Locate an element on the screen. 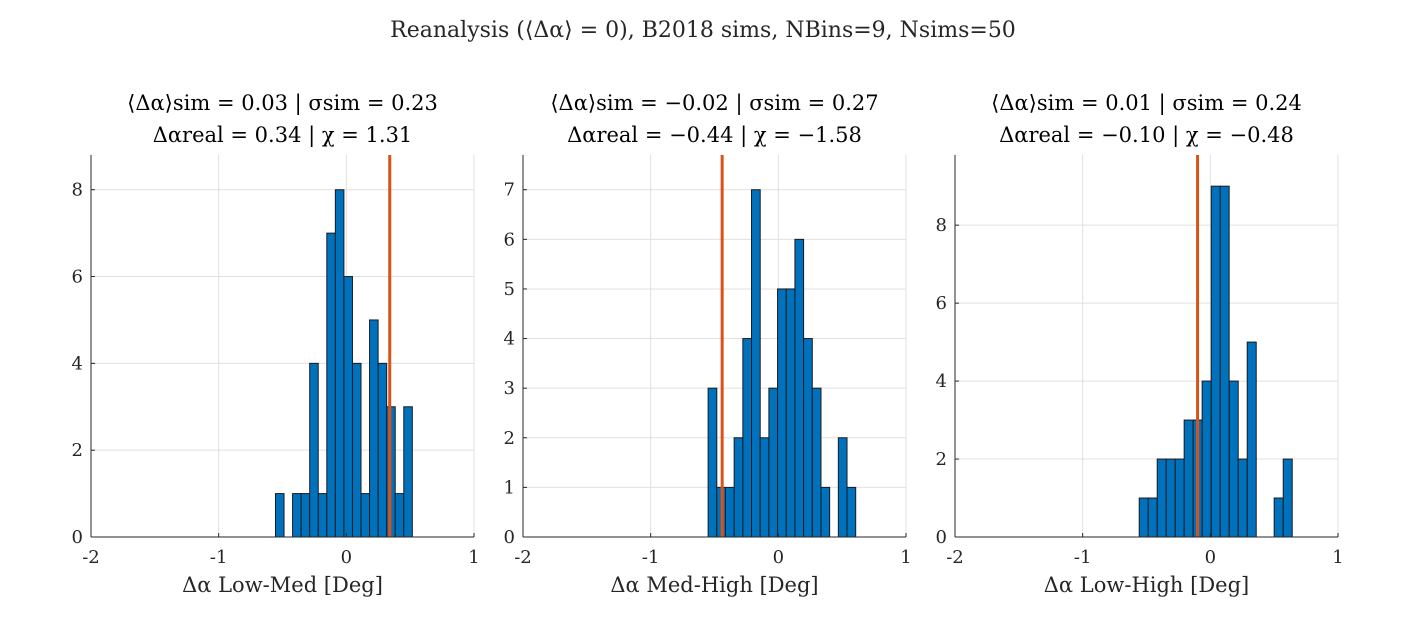  panel-title-line-2: Δαreal = −0.44 | χ = −1.58 is located at coordinates (714, 135).